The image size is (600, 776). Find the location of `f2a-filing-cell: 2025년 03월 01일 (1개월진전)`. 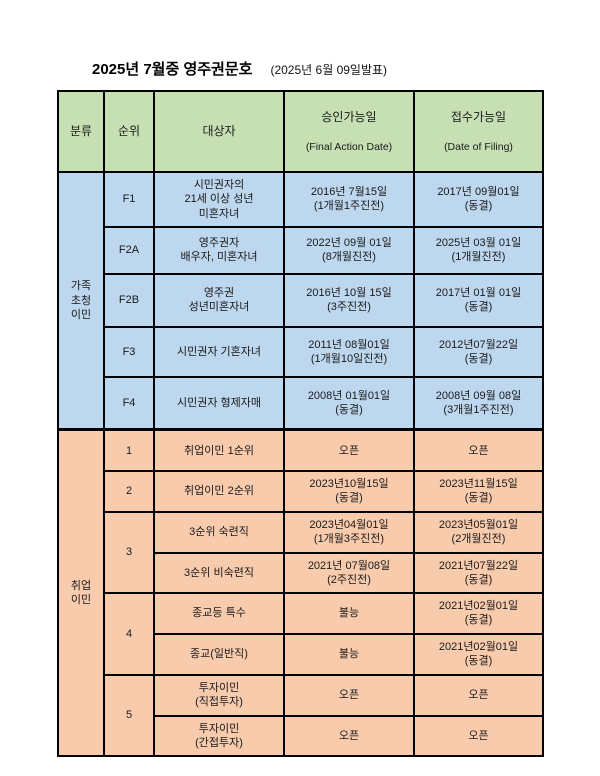

f2a-filing-cell: 2025년 03월 01일 (1개월진전) is located at coordinates (478, 250).